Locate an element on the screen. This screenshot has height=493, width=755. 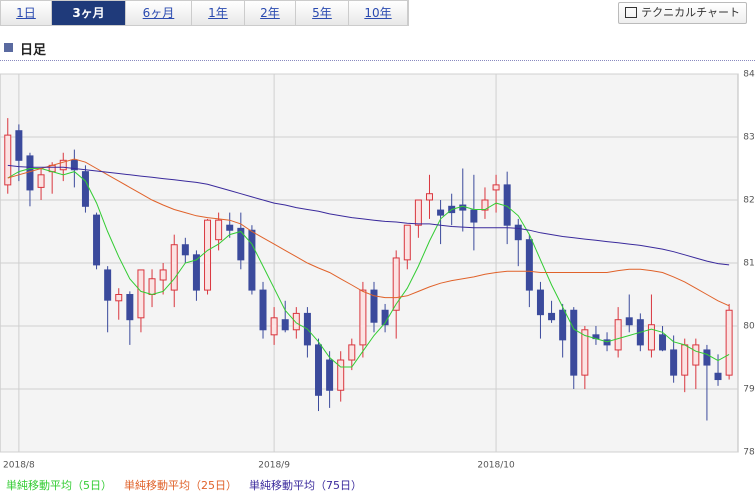
y-tick-label: 83 is located at coordinates (748, 138).